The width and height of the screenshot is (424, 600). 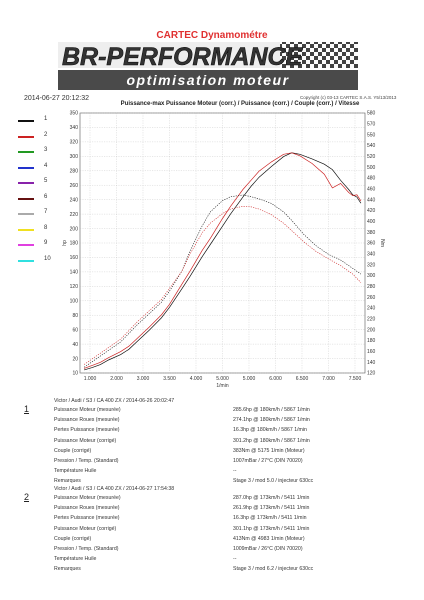 What do you see at coordinates (43, 168) in the screenshot?
I see `legend-item: 4` at bounding box center [43, 168].